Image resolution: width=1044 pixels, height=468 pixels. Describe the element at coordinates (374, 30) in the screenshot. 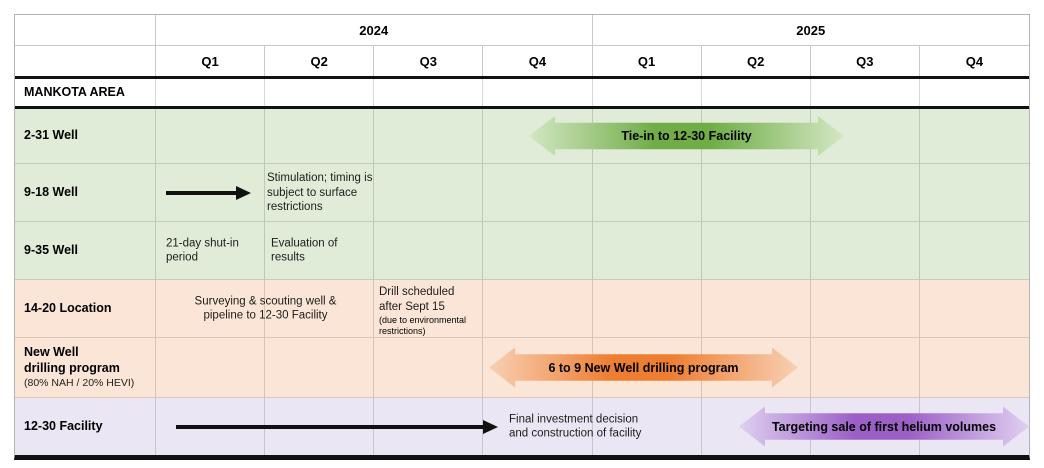

I see `year-2024-header: 2024` at that location.